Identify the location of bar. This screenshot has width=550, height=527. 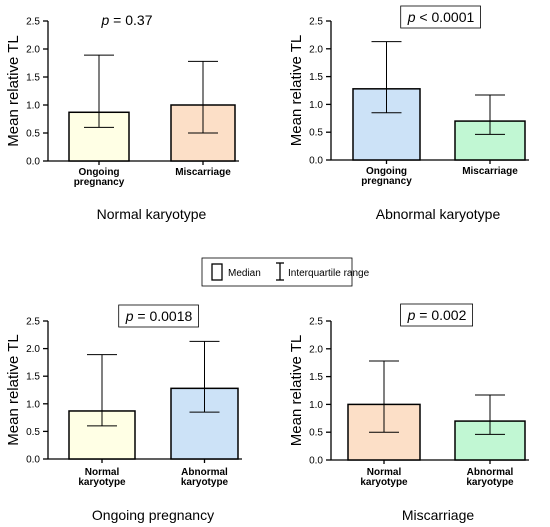
(386, 124).